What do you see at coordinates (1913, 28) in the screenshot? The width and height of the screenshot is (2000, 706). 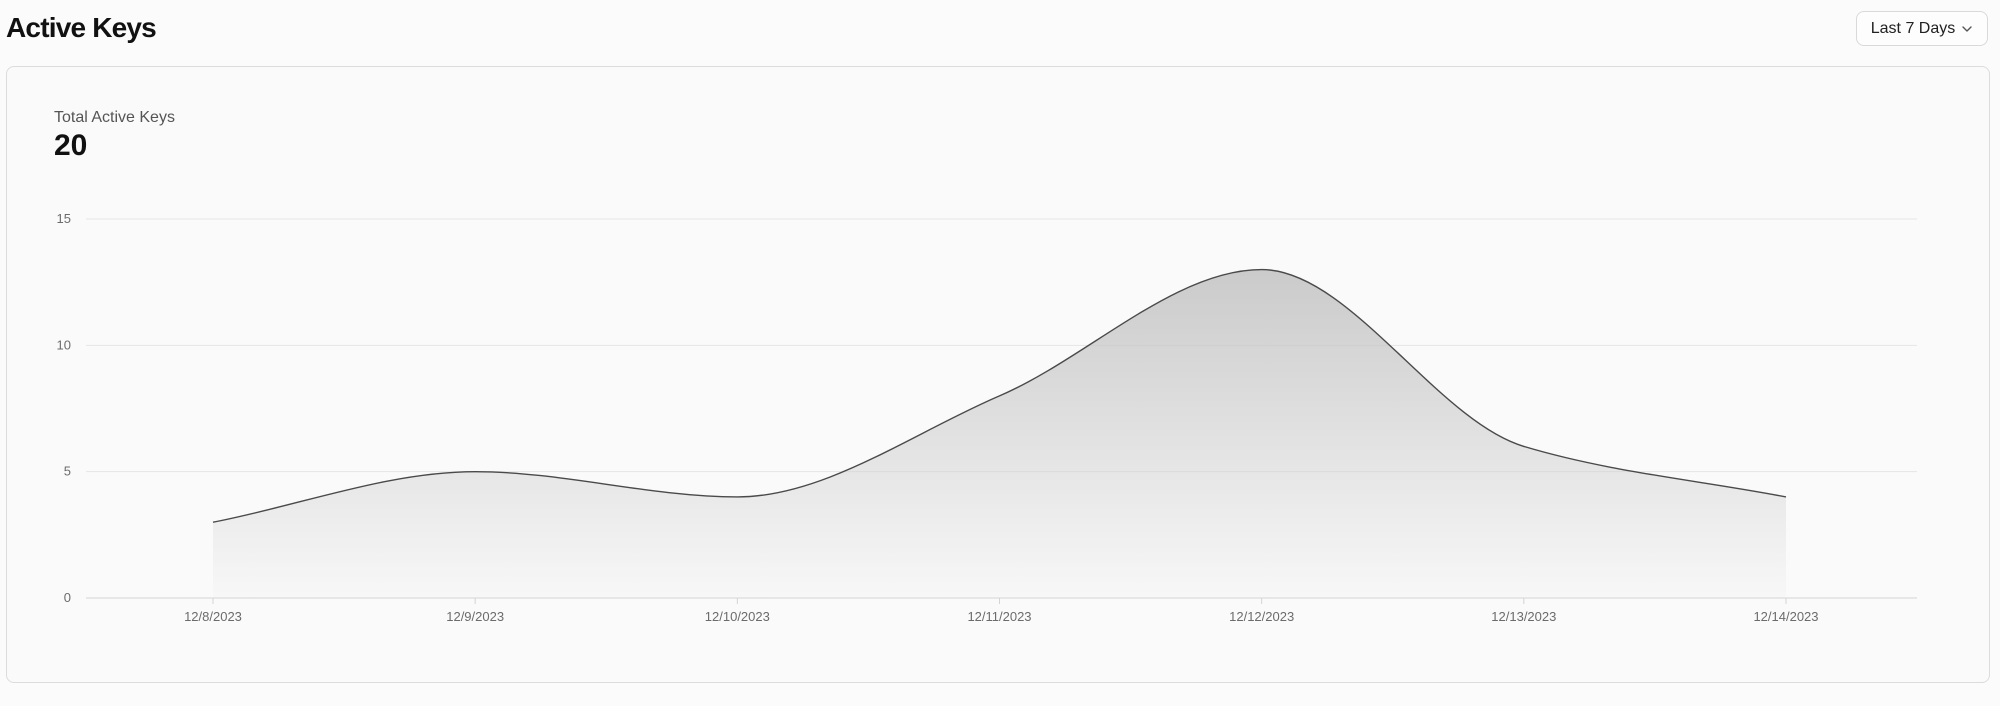 I see `date-range-label: Last 7 Days` at bounding box center [1913, 28].